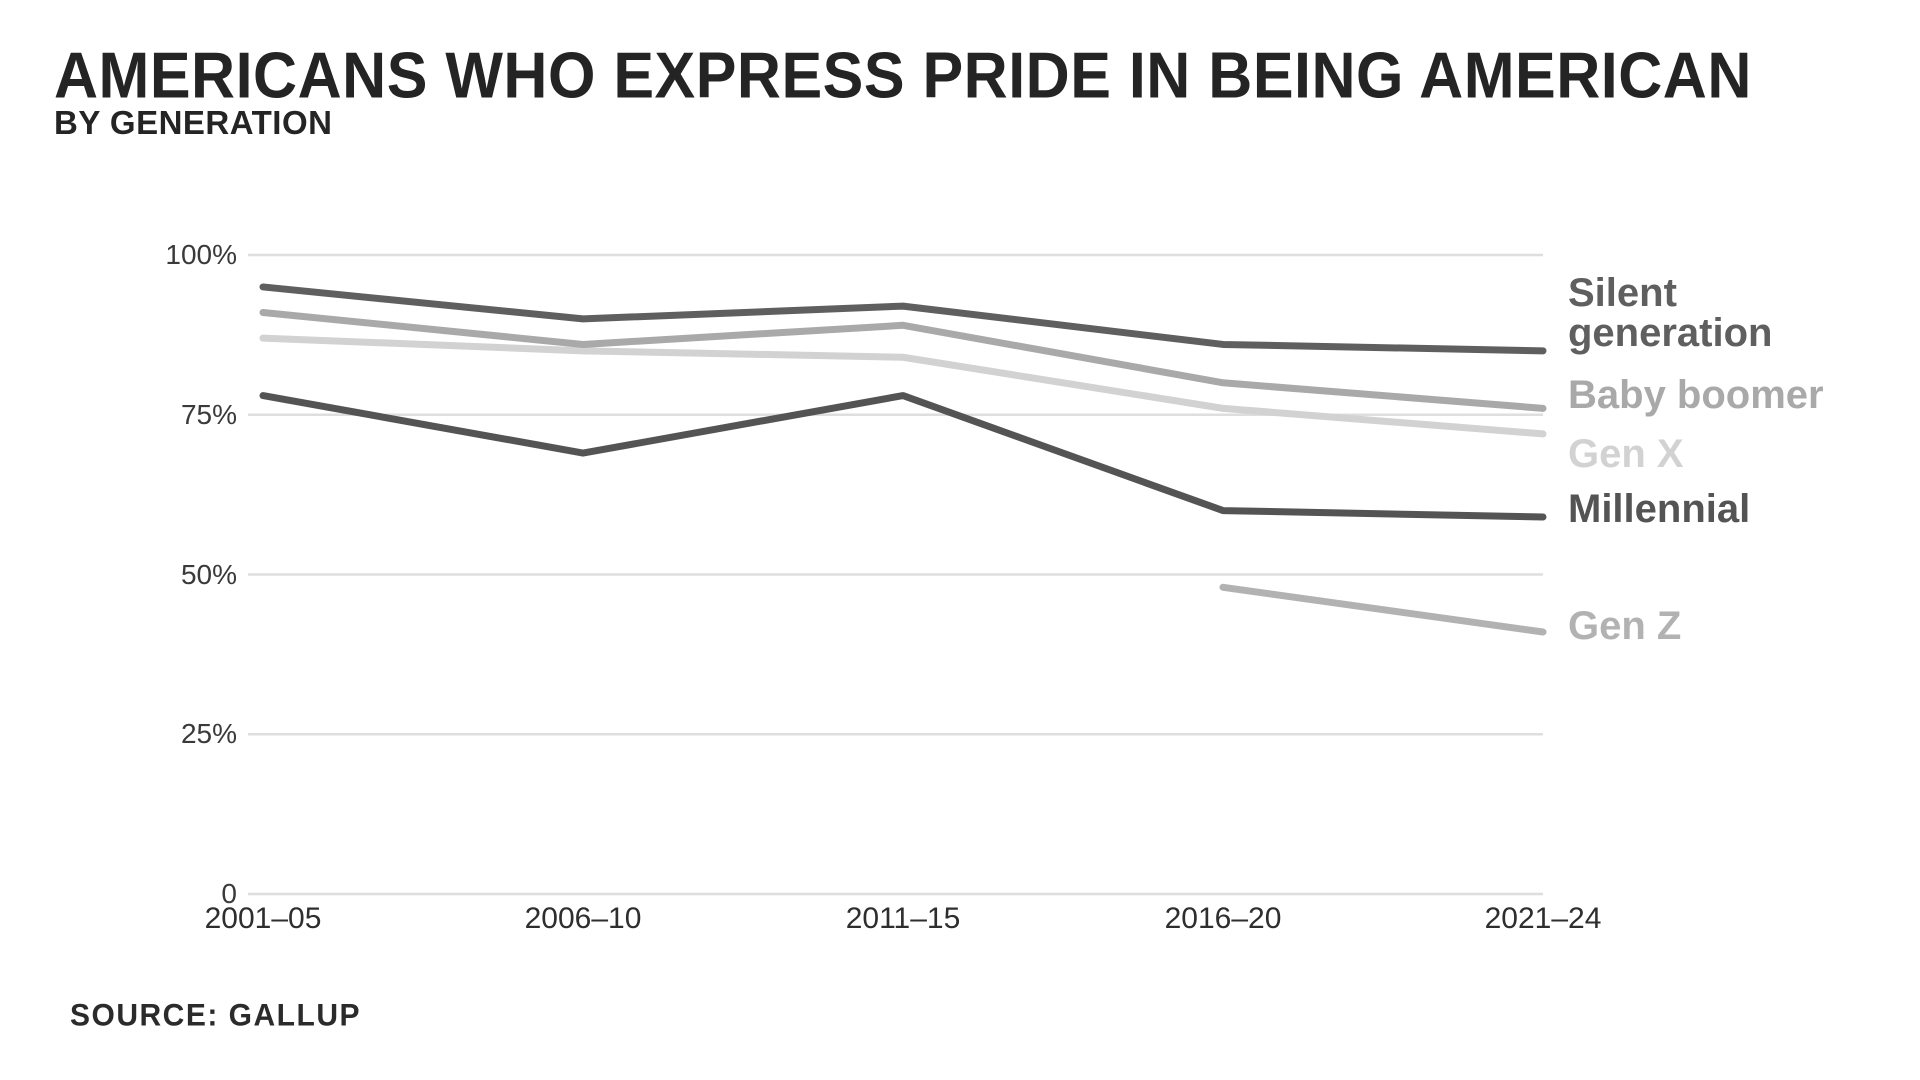  What do you see at coordinates (263, 918) in the screenshot?
I see `x-axis-tick-label: 2001–05` at bounding box center [263, 918].